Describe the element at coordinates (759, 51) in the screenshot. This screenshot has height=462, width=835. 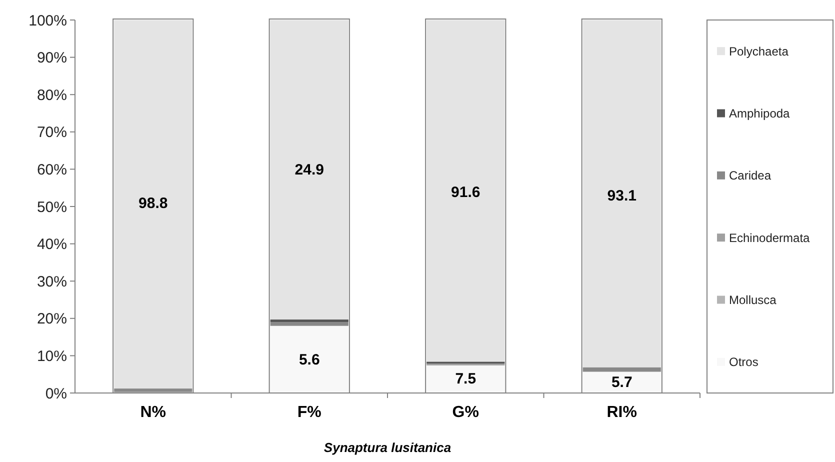
I see `legend-label: Polychaeta` at that location.